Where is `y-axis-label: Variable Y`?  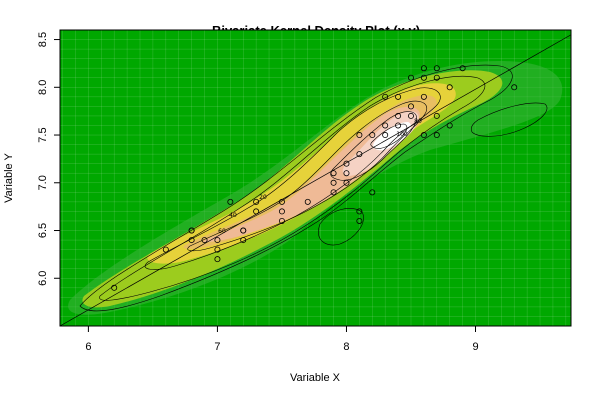
y-axis-label: Variable Y is located at coordinates (9, 177).